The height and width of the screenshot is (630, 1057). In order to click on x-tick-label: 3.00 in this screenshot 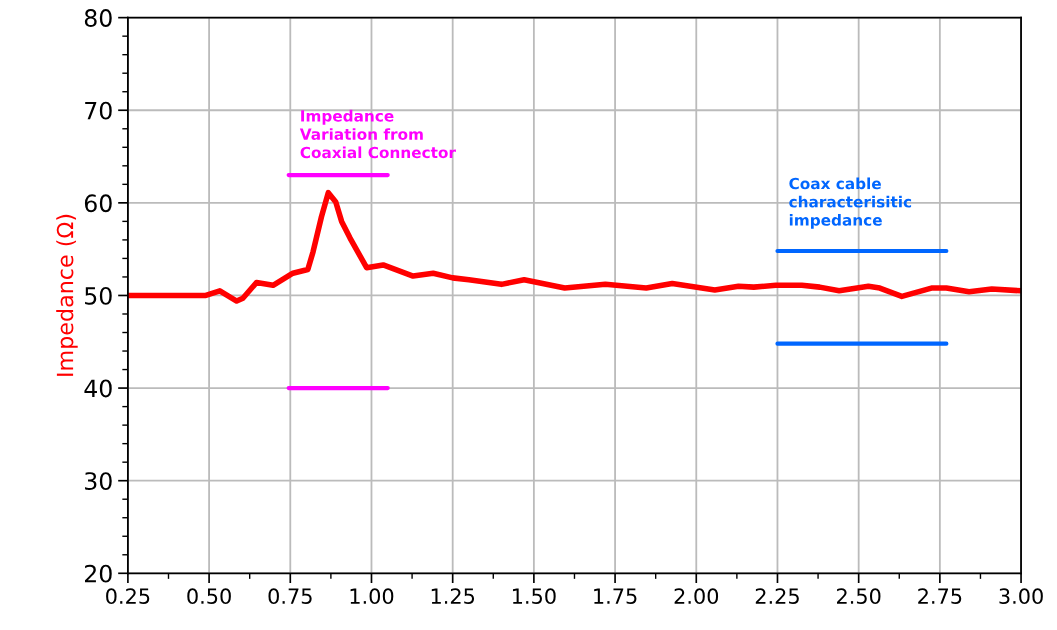, I will do `click(1021, 596)`.